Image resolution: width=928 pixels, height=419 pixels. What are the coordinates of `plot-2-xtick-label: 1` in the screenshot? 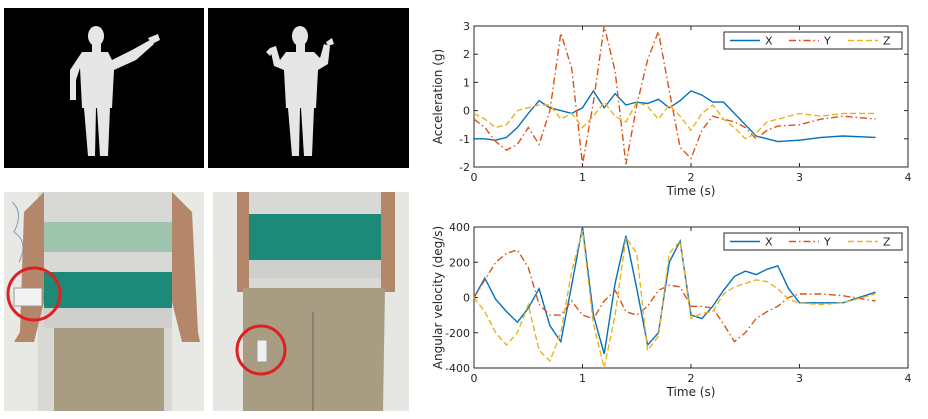 It's located at (582, 378).